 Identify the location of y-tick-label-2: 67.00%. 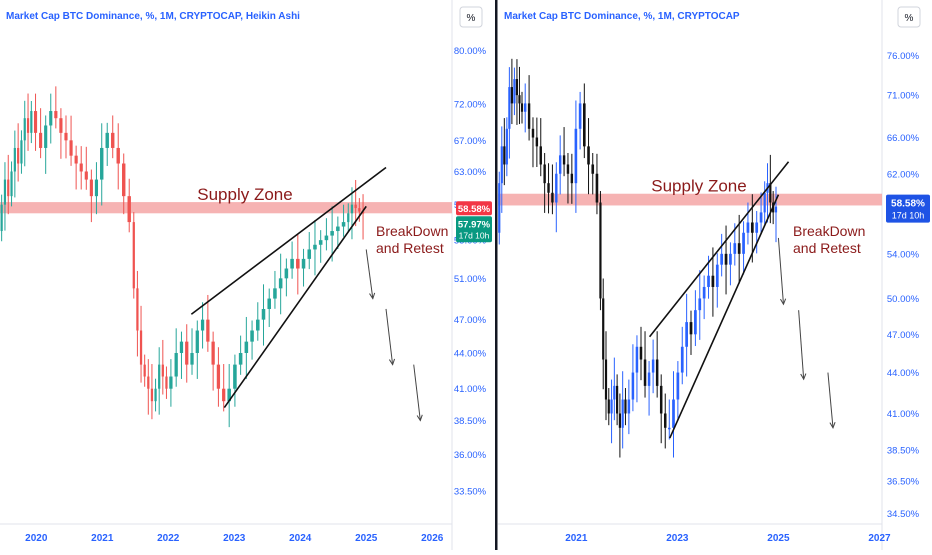
(470, 141).